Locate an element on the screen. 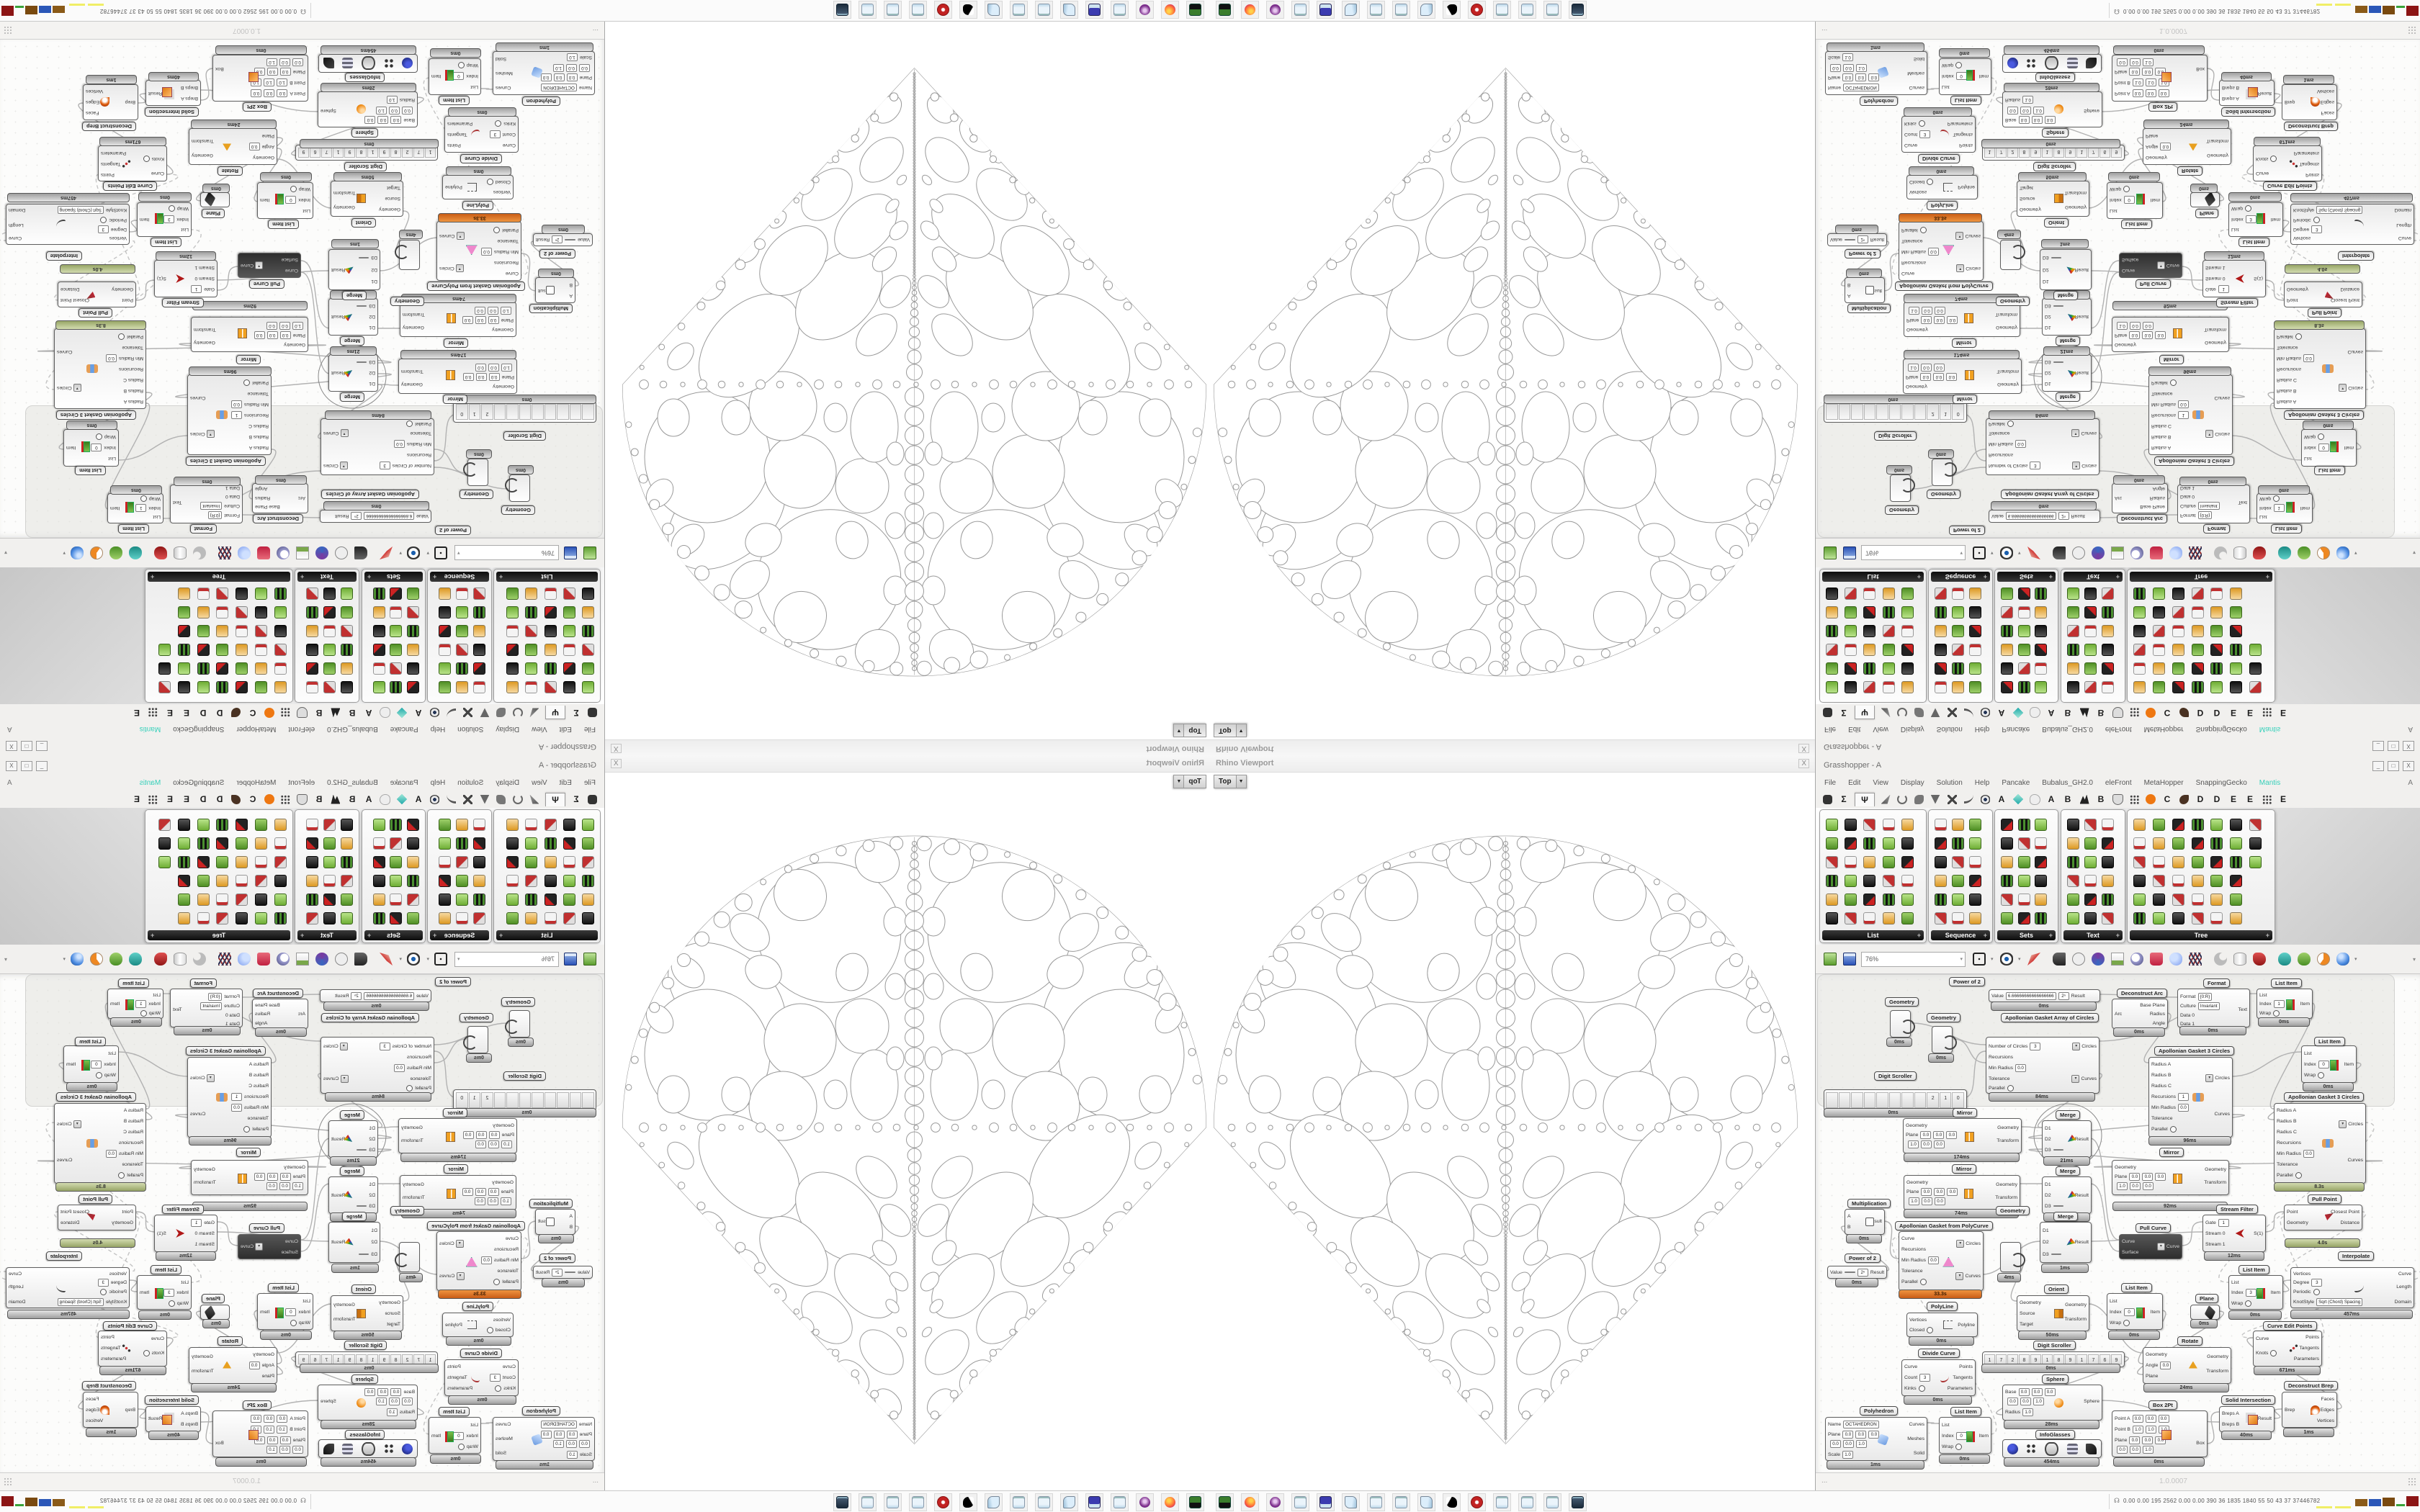 The height and width of the screenshot is (1512, 2420). node-label-dcurve: Divide Curve is located at coordinates (1939, 1353).